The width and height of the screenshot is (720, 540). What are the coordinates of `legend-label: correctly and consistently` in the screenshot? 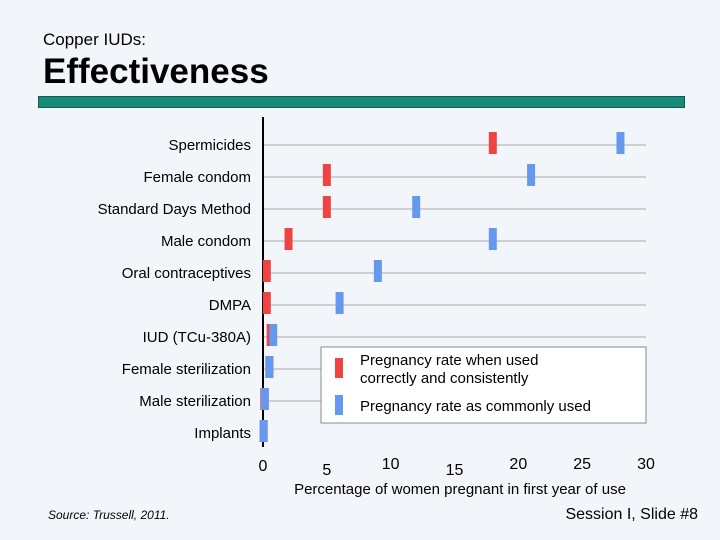 It's located at (444, 378).